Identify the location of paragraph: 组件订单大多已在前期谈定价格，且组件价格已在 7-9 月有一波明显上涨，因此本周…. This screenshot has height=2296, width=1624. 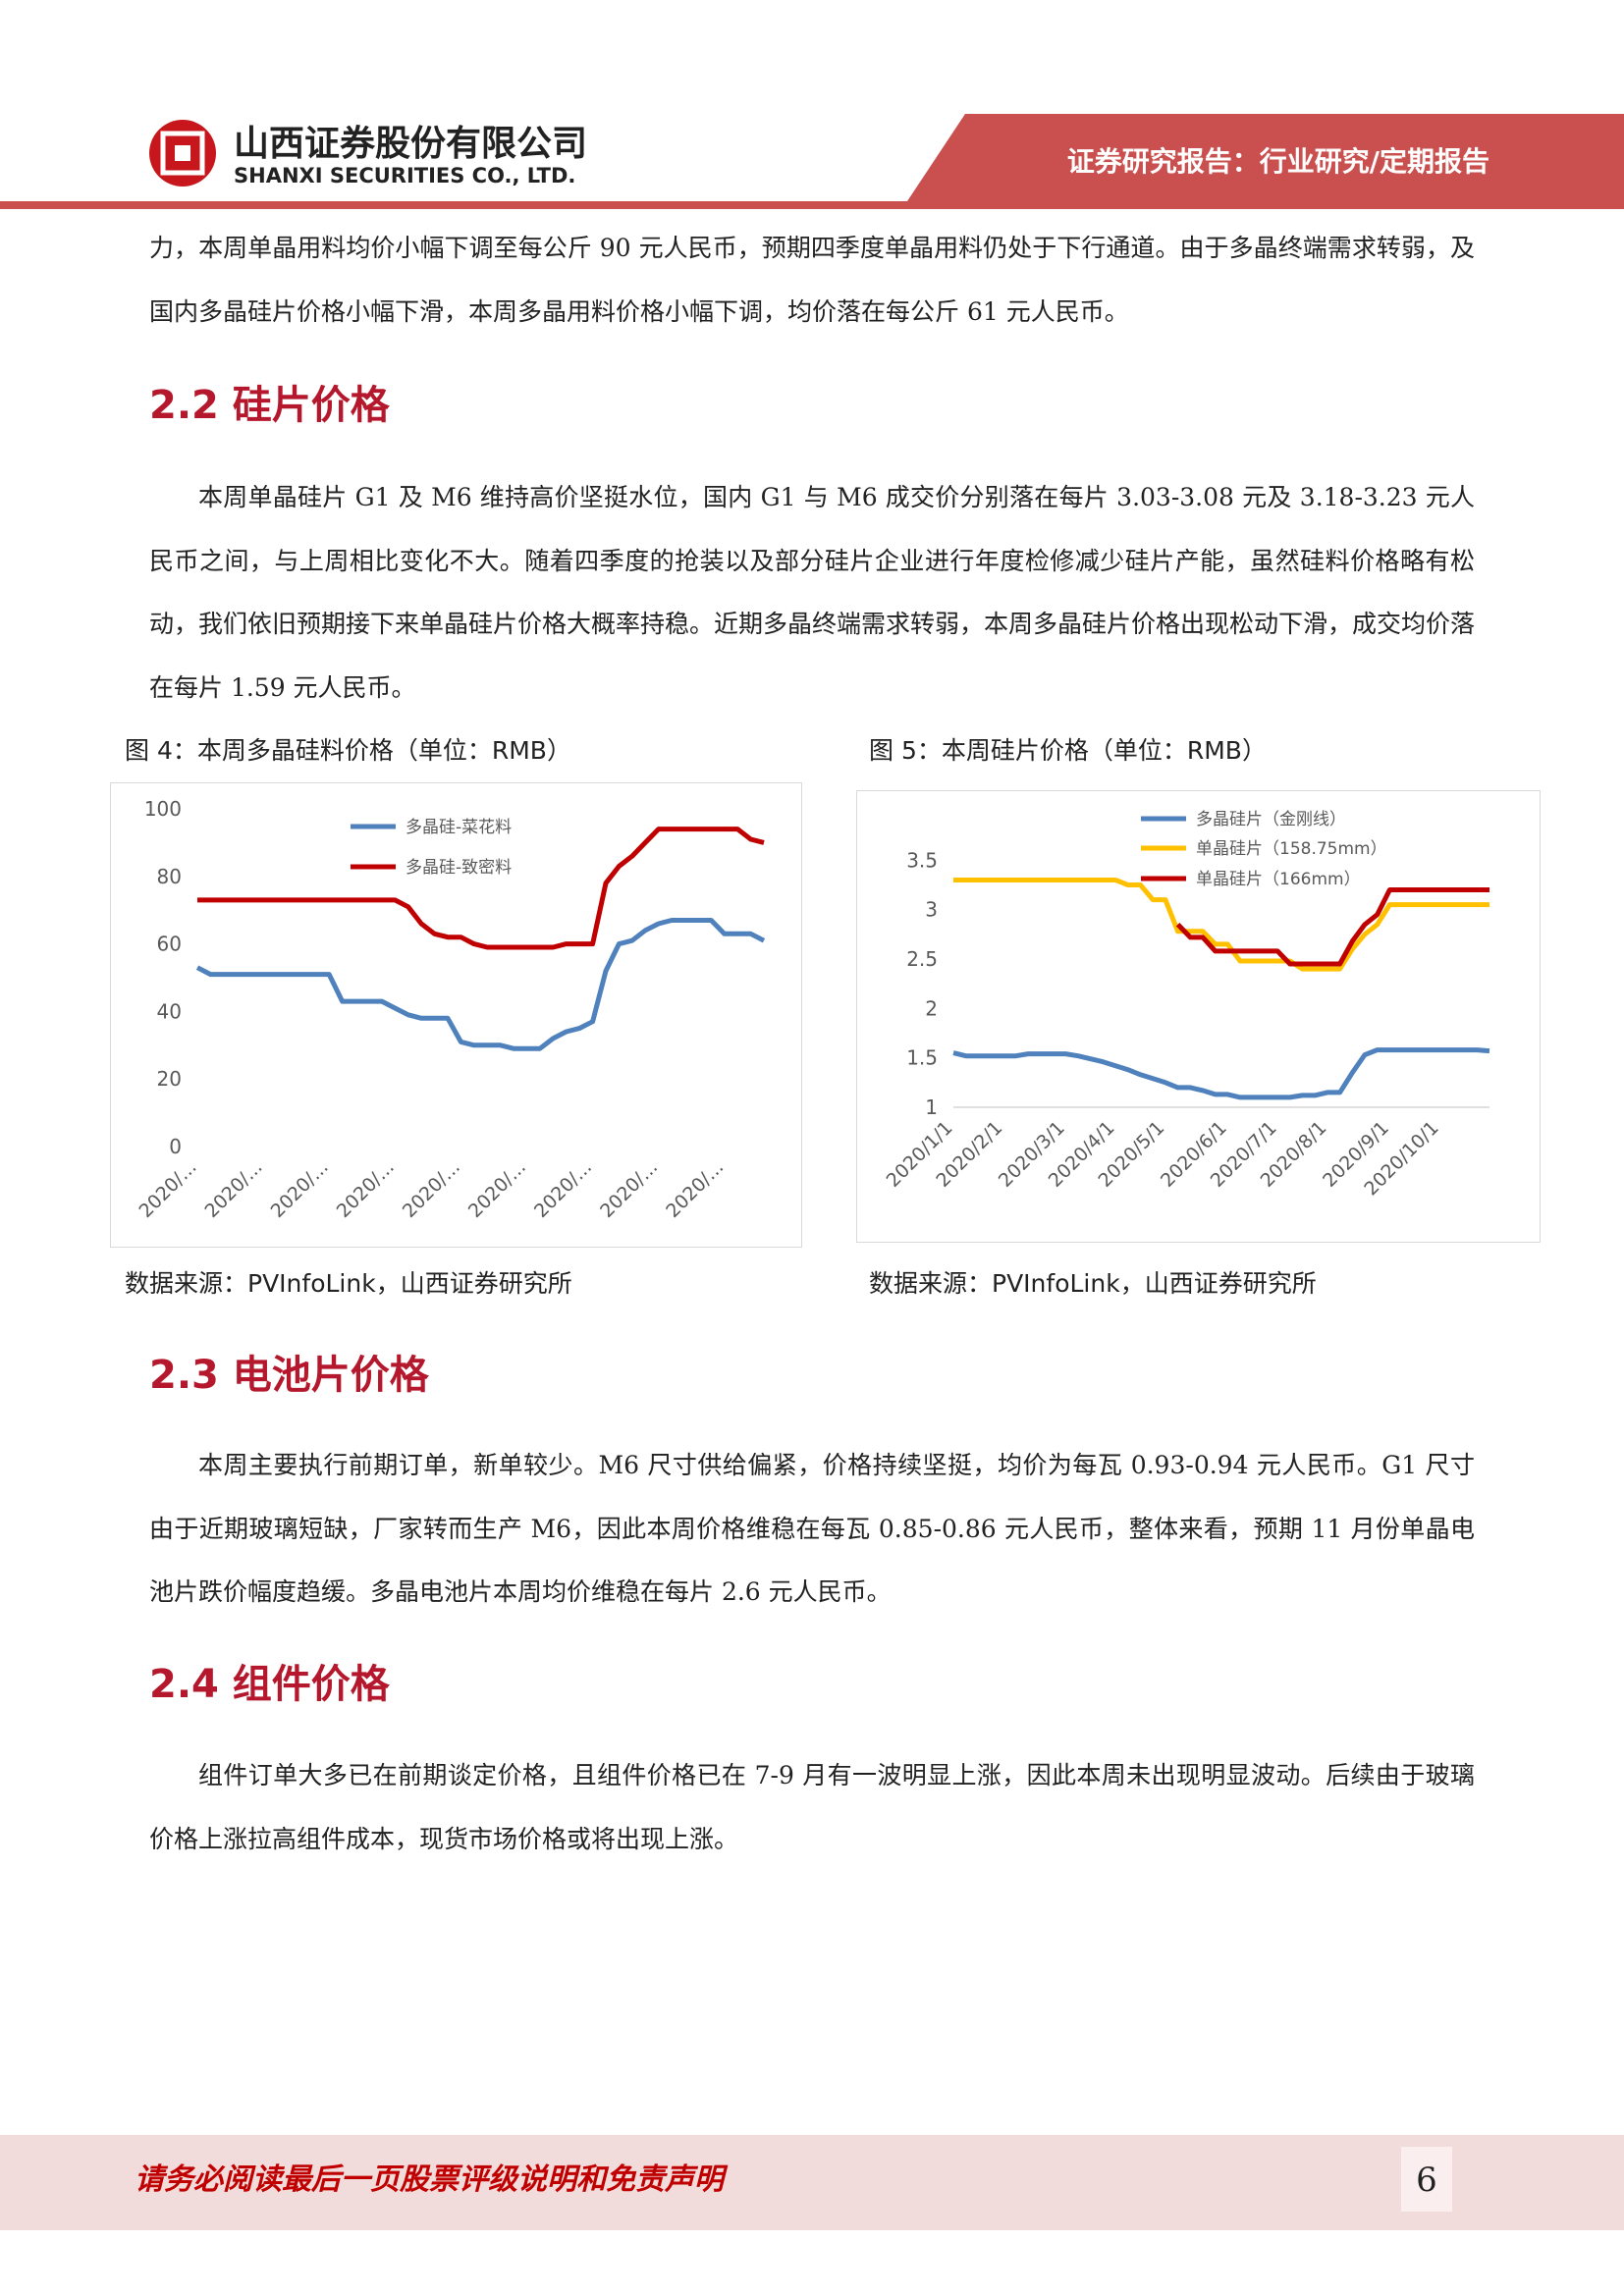
(812, 1807).